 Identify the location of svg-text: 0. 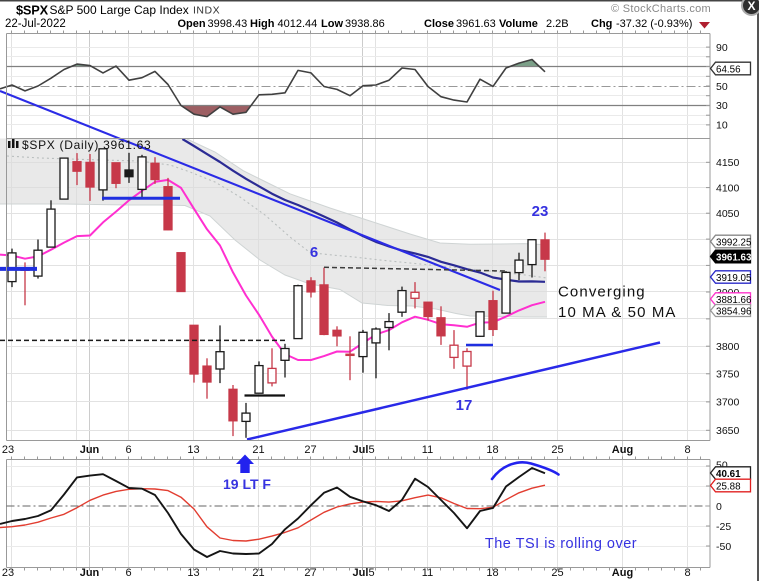
(719, 507).